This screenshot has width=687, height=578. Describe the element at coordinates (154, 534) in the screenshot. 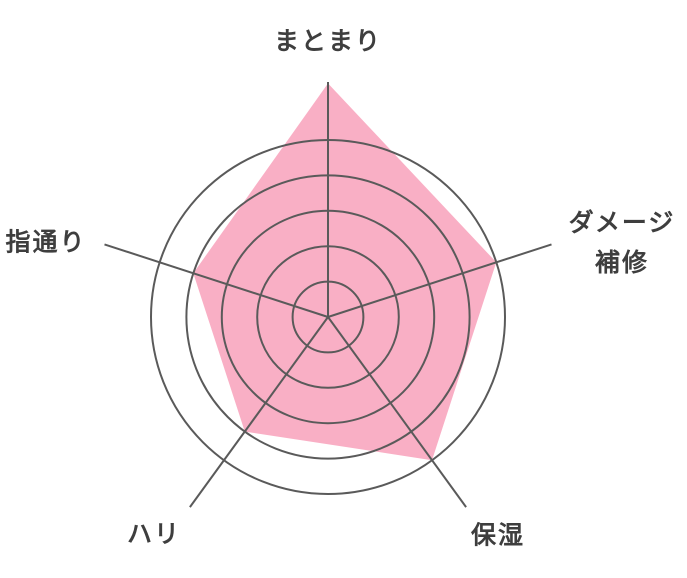

I see `axis-label-firmness: ハリ` at that location.